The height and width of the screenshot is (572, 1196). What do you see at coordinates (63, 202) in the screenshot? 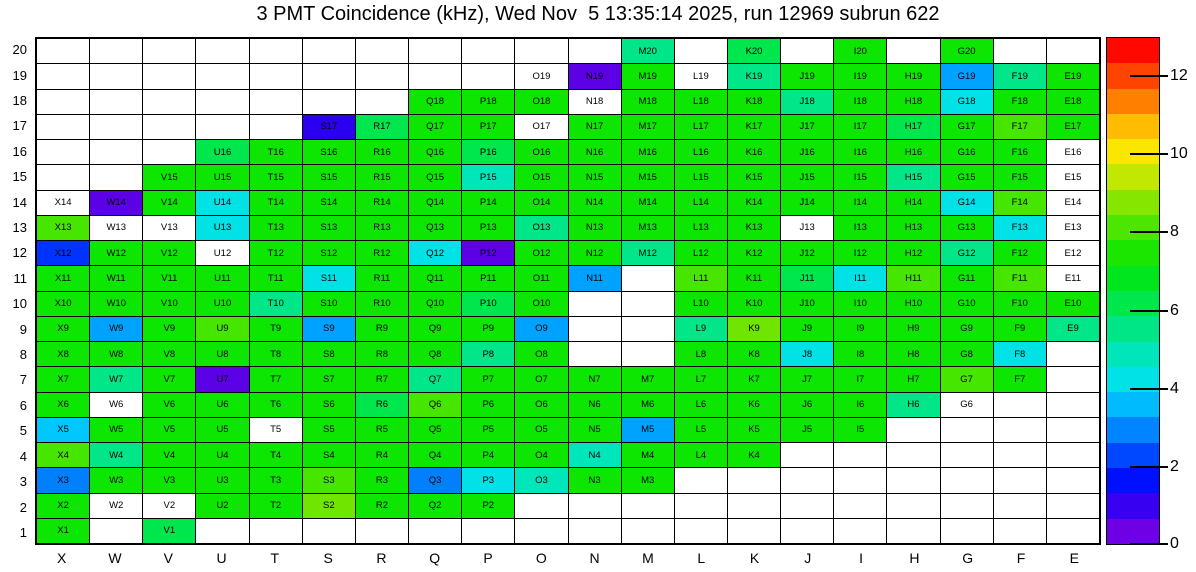
I see `cell-X14: X14` at bounding box center [63, 202].